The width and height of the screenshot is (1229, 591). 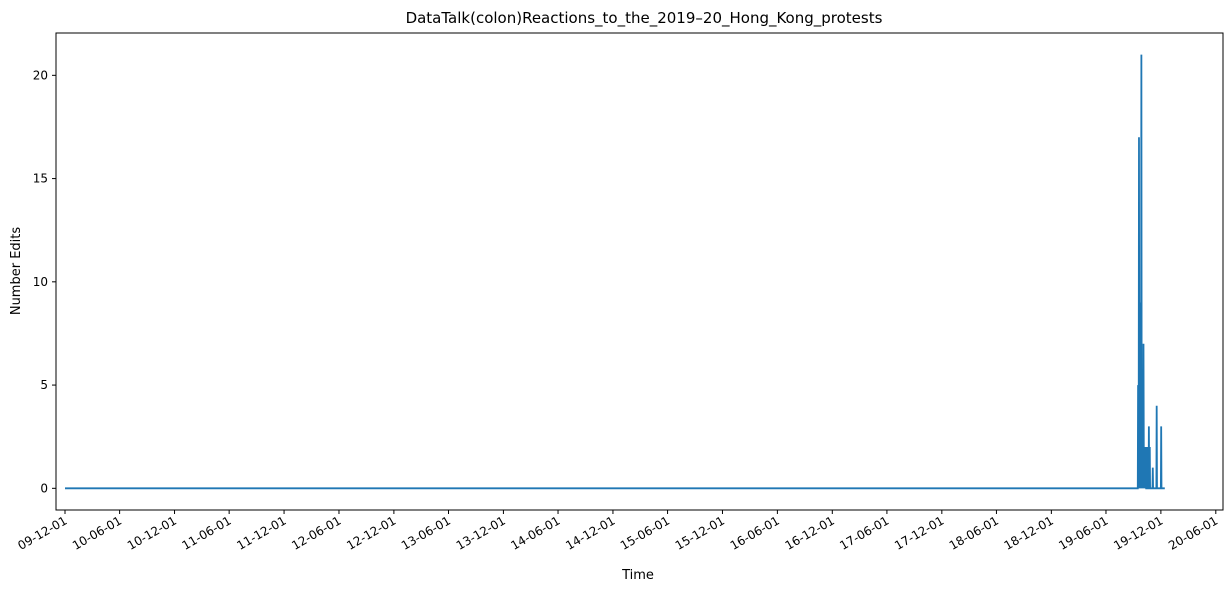 What do you see at coordinates (40, 75) in the screenshot?
I see `y-tick-label: 20` at bounding box center [40, 75].